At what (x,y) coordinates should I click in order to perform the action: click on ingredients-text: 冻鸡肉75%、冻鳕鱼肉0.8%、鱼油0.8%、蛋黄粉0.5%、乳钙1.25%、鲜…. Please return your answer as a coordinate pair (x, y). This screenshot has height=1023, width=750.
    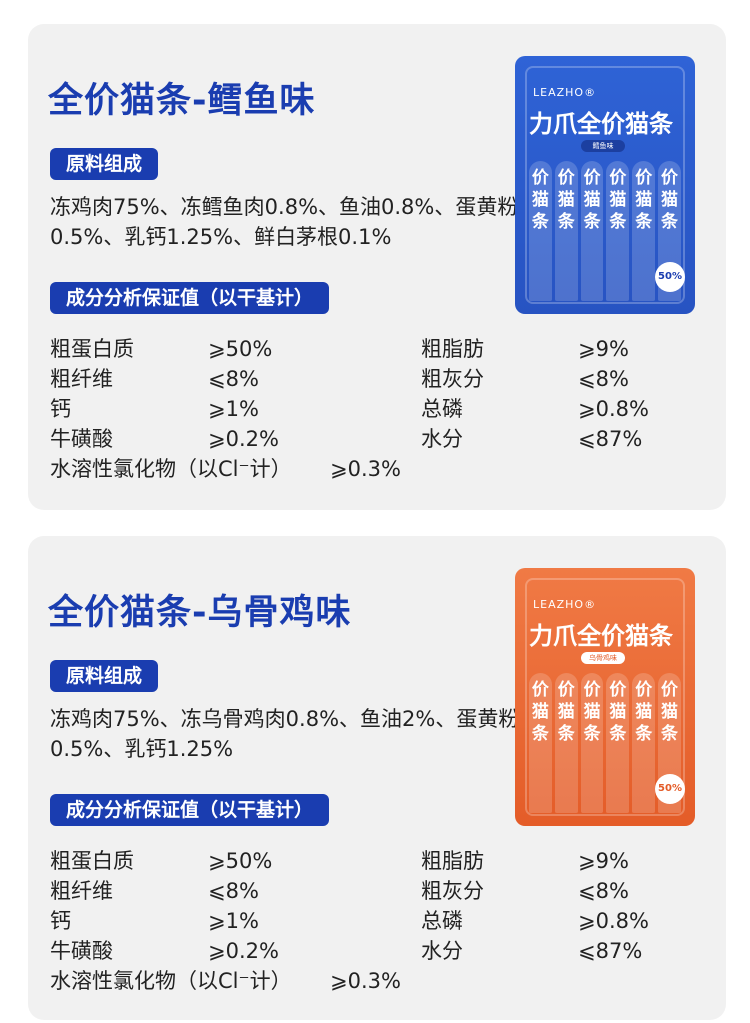
    Looking at the image, I should click on (284, 222).